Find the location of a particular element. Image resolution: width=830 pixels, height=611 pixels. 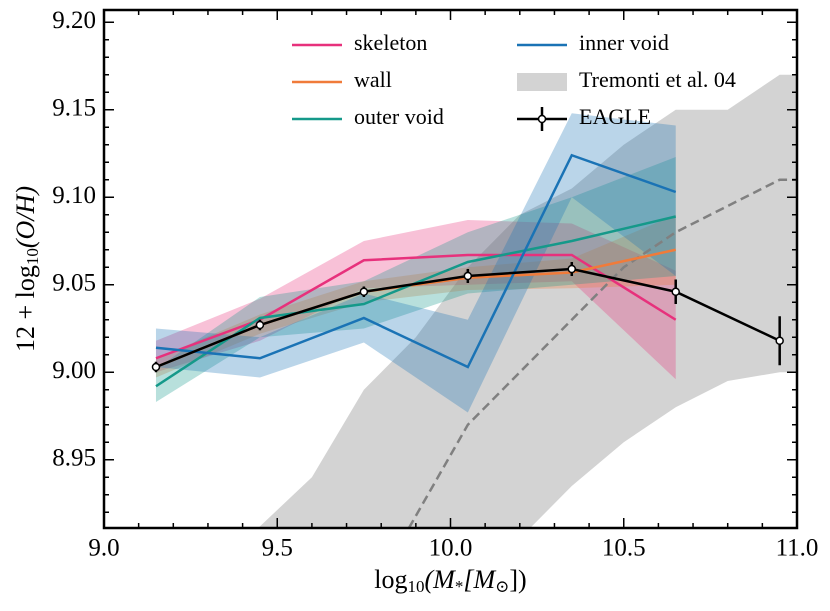

subscript: * is located at coordinates (459, 586).